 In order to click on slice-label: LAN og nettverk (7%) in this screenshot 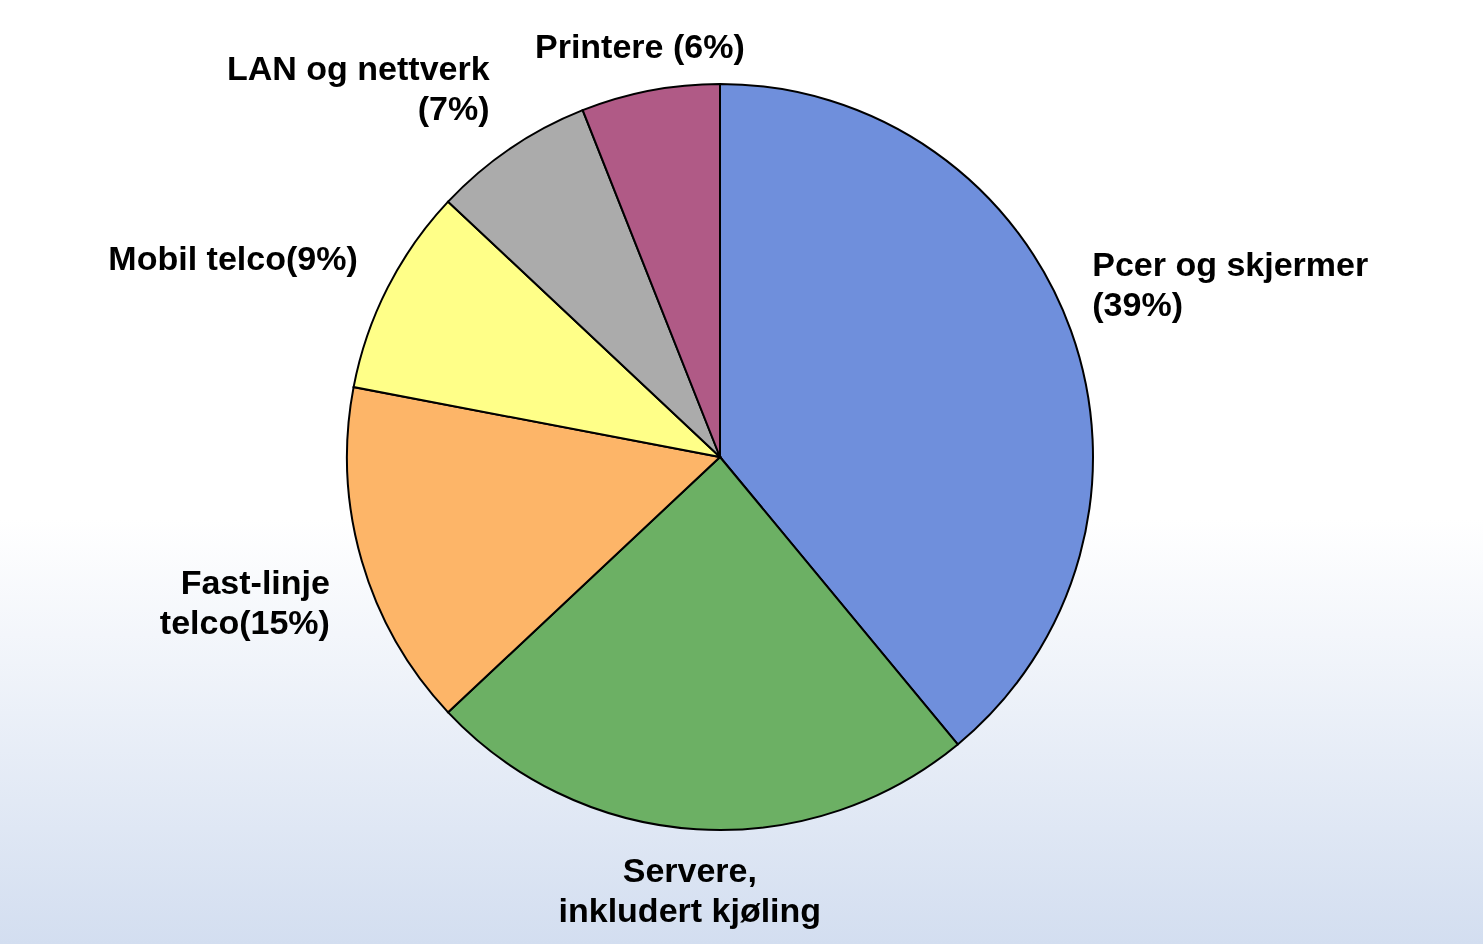, I will do `click(358, 88)`.